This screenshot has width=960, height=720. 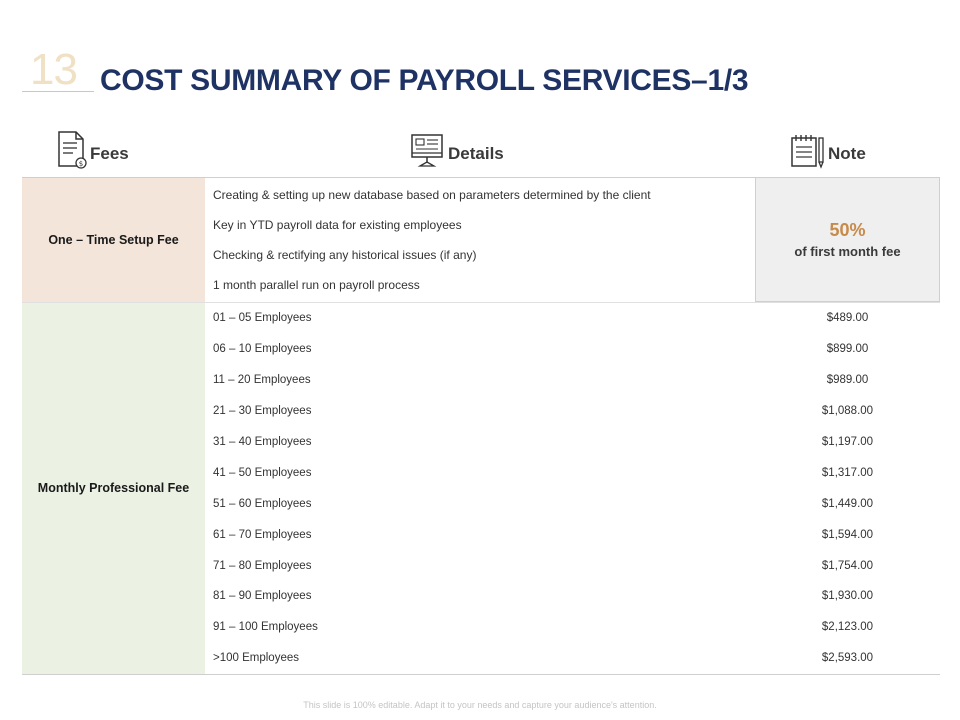 What do you see at coordinates (572, 472) in the screenshot?
I see `table-row: 41 – 50 Employees $1,317.00` at bounding box center [572, 472].